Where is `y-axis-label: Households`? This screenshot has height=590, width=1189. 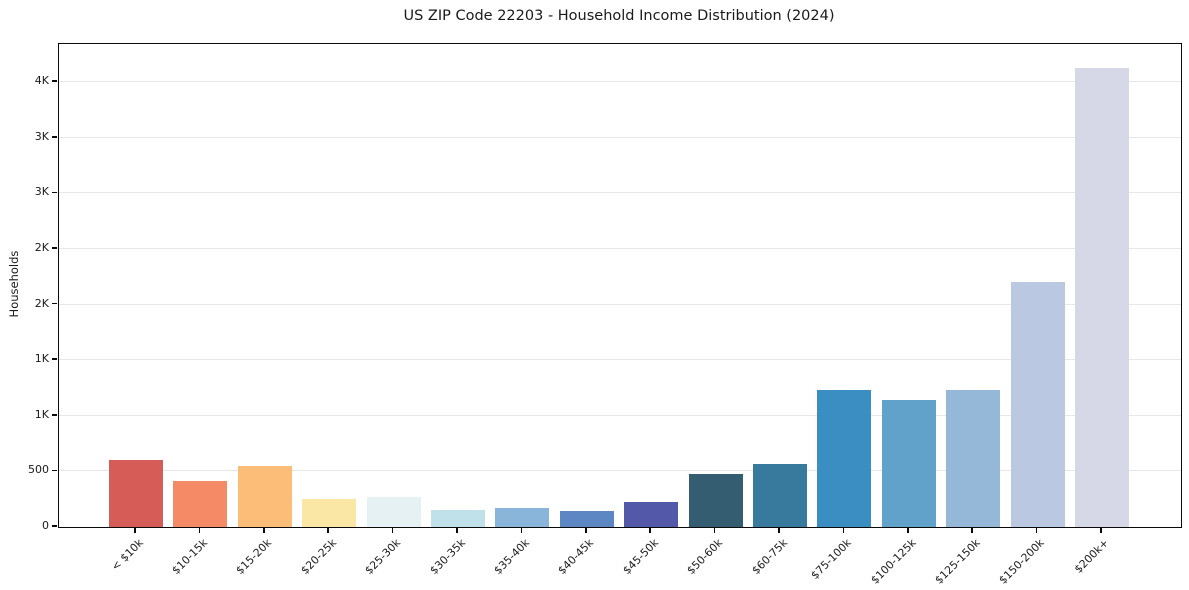 y-axis-label: Households is located at coordinates (14, 284).